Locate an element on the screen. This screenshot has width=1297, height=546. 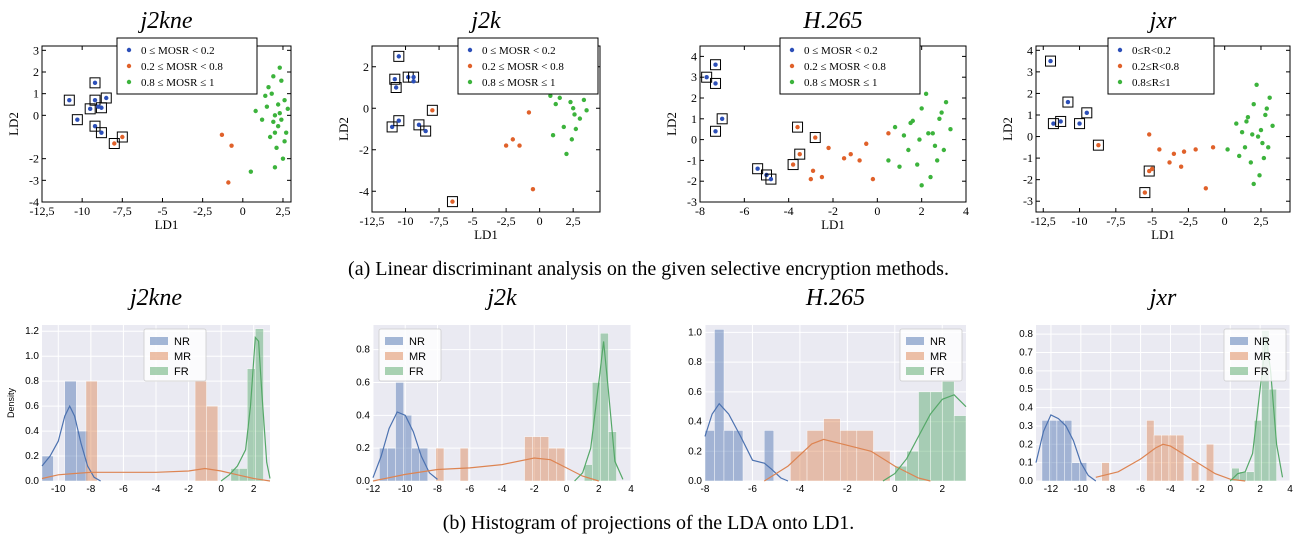
x-tick-label: 0 is located at coordinates (567, 489).